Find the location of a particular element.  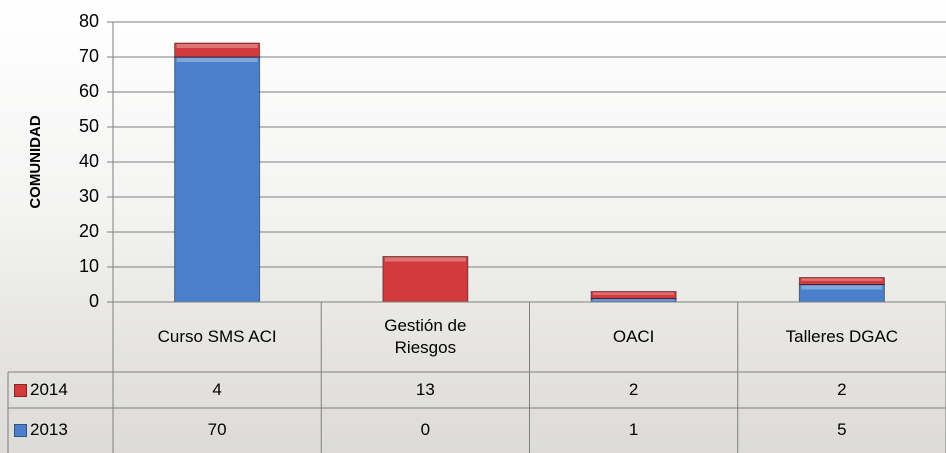

value-text: 13 is located at coordinates (425, 389).